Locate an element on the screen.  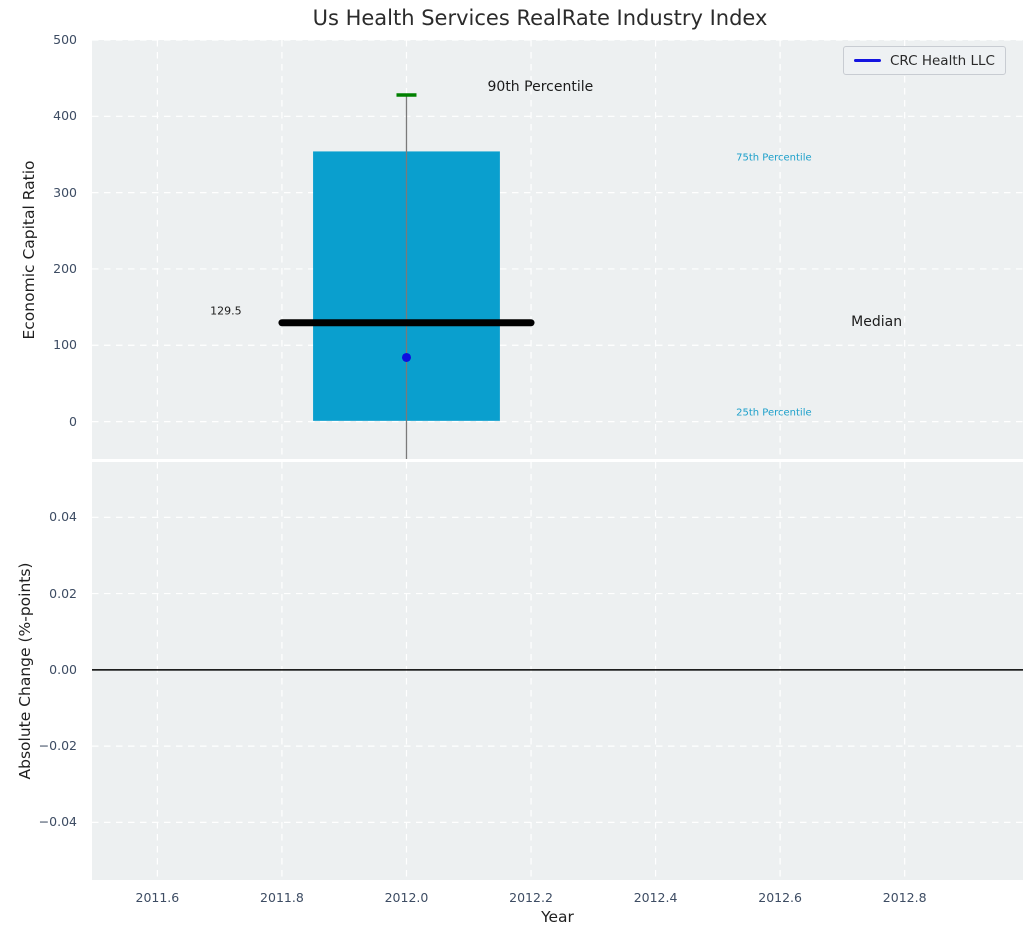
ytick-bottom: 0.00 is located at coordinates (63, 669).